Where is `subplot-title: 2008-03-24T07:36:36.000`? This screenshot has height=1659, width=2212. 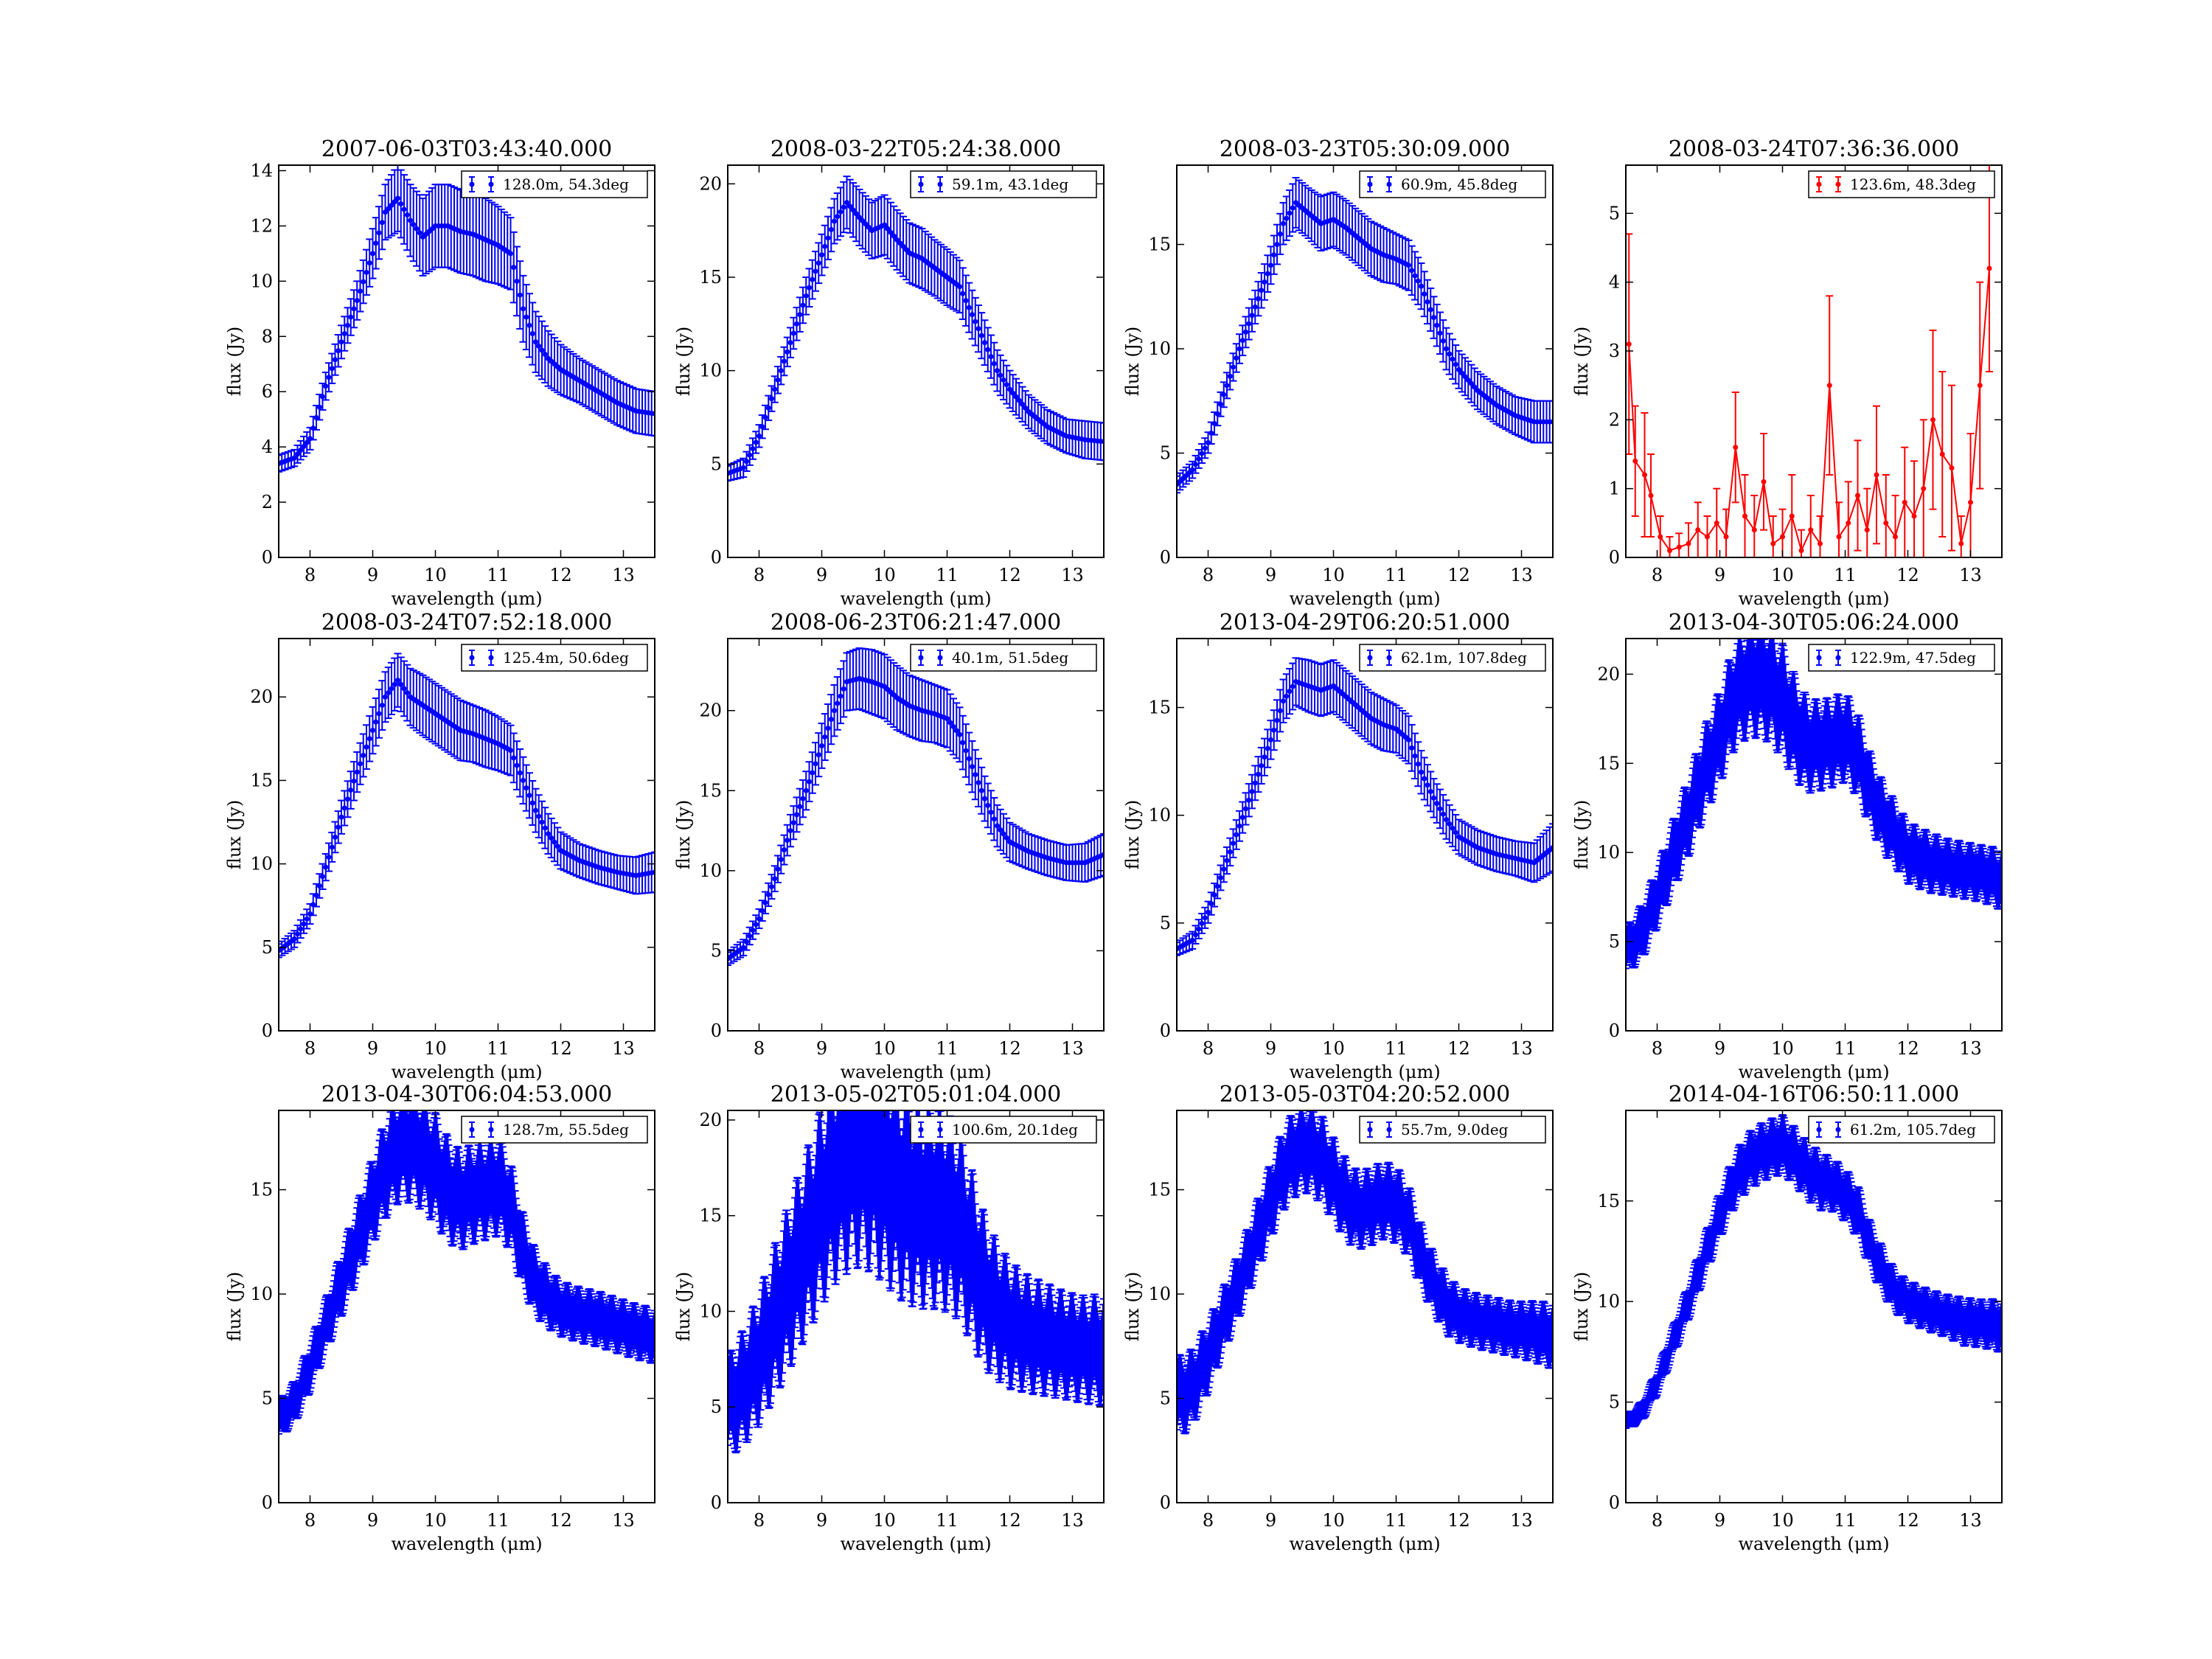
subplot-title: 2008-03-24T07:36:36.000 is located at coordinates (1814, 149).